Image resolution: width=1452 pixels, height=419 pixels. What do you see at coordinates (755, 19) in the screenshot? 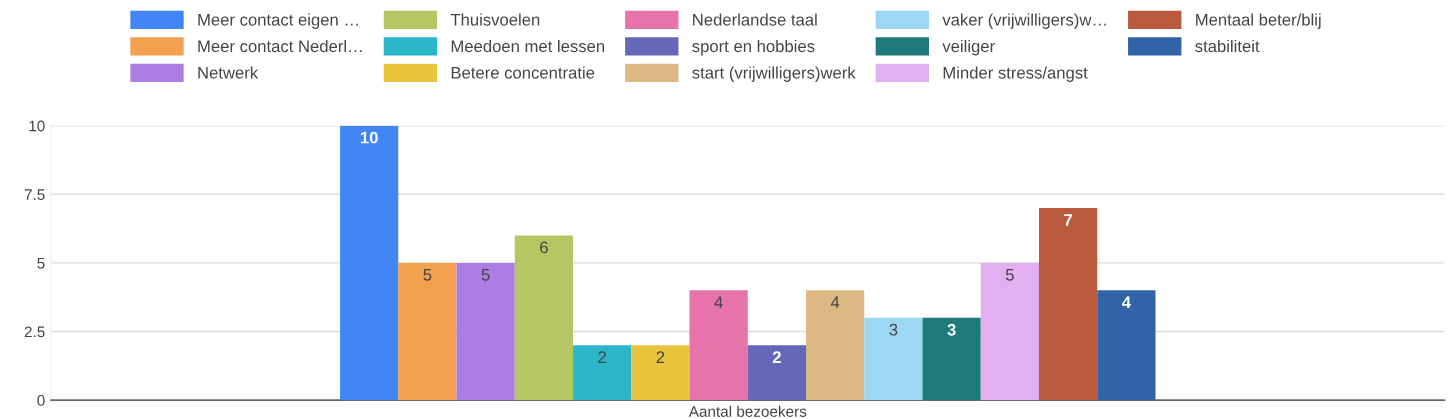
I see `legend-label: Nederlandse taal` at bounding box center [755, 19].